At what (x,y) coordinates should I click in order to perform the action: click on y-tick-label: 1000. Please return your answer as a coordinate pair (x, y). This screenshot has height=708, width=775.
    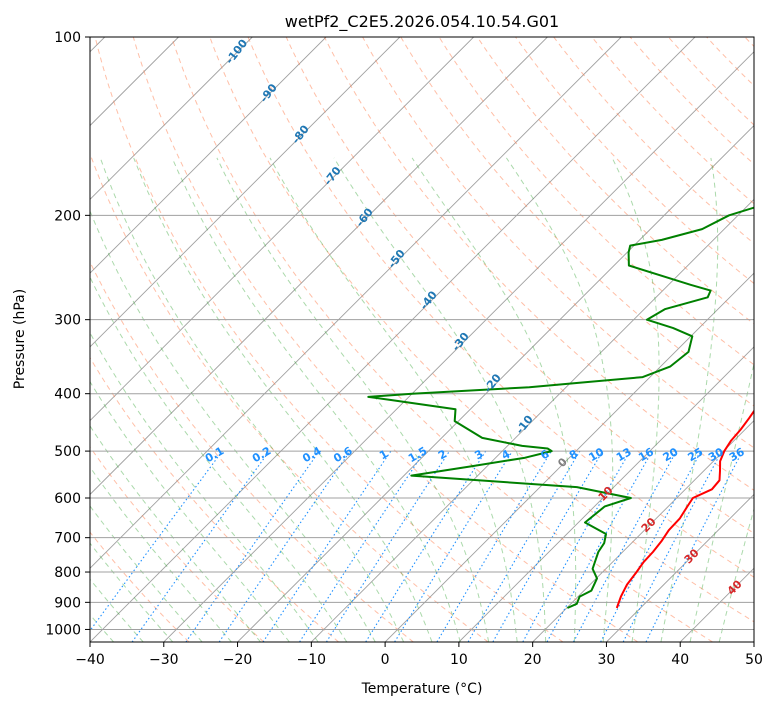
    Looking at the image, I should click on (63, 630).